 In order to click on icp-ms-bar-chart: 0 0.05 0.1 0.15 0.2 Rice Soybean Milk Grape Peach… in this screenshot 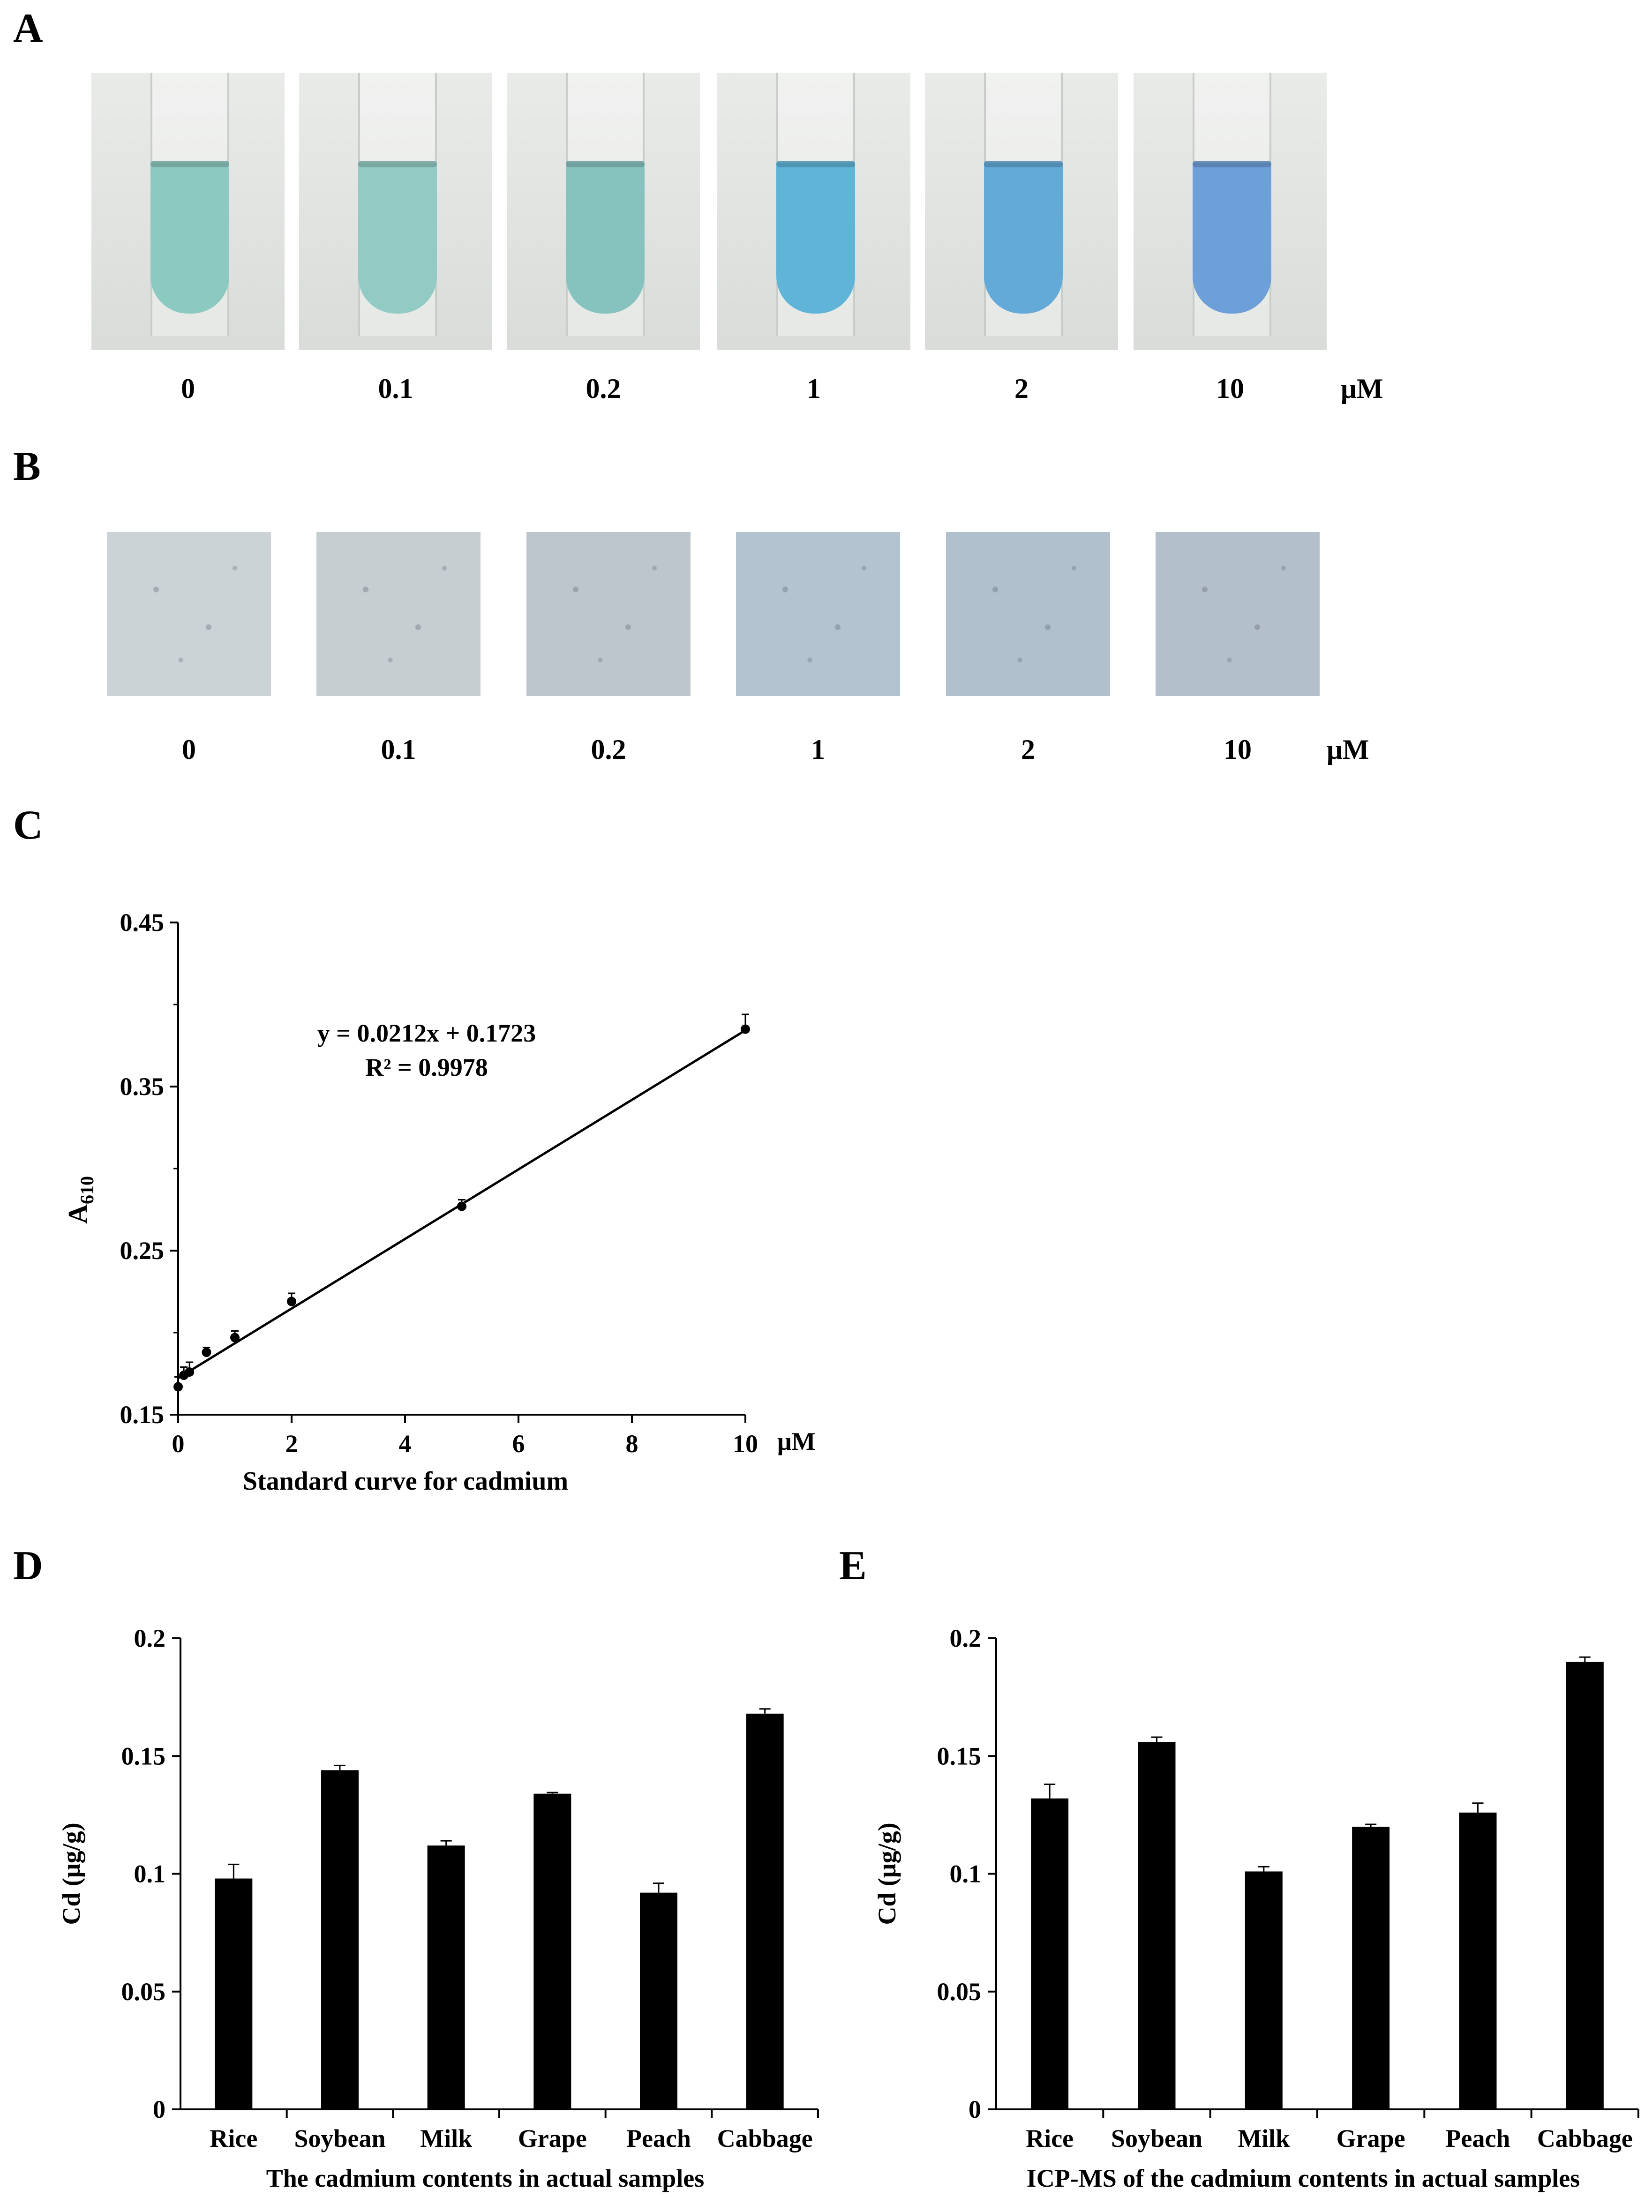, I will do `click(1256, 1908)`.